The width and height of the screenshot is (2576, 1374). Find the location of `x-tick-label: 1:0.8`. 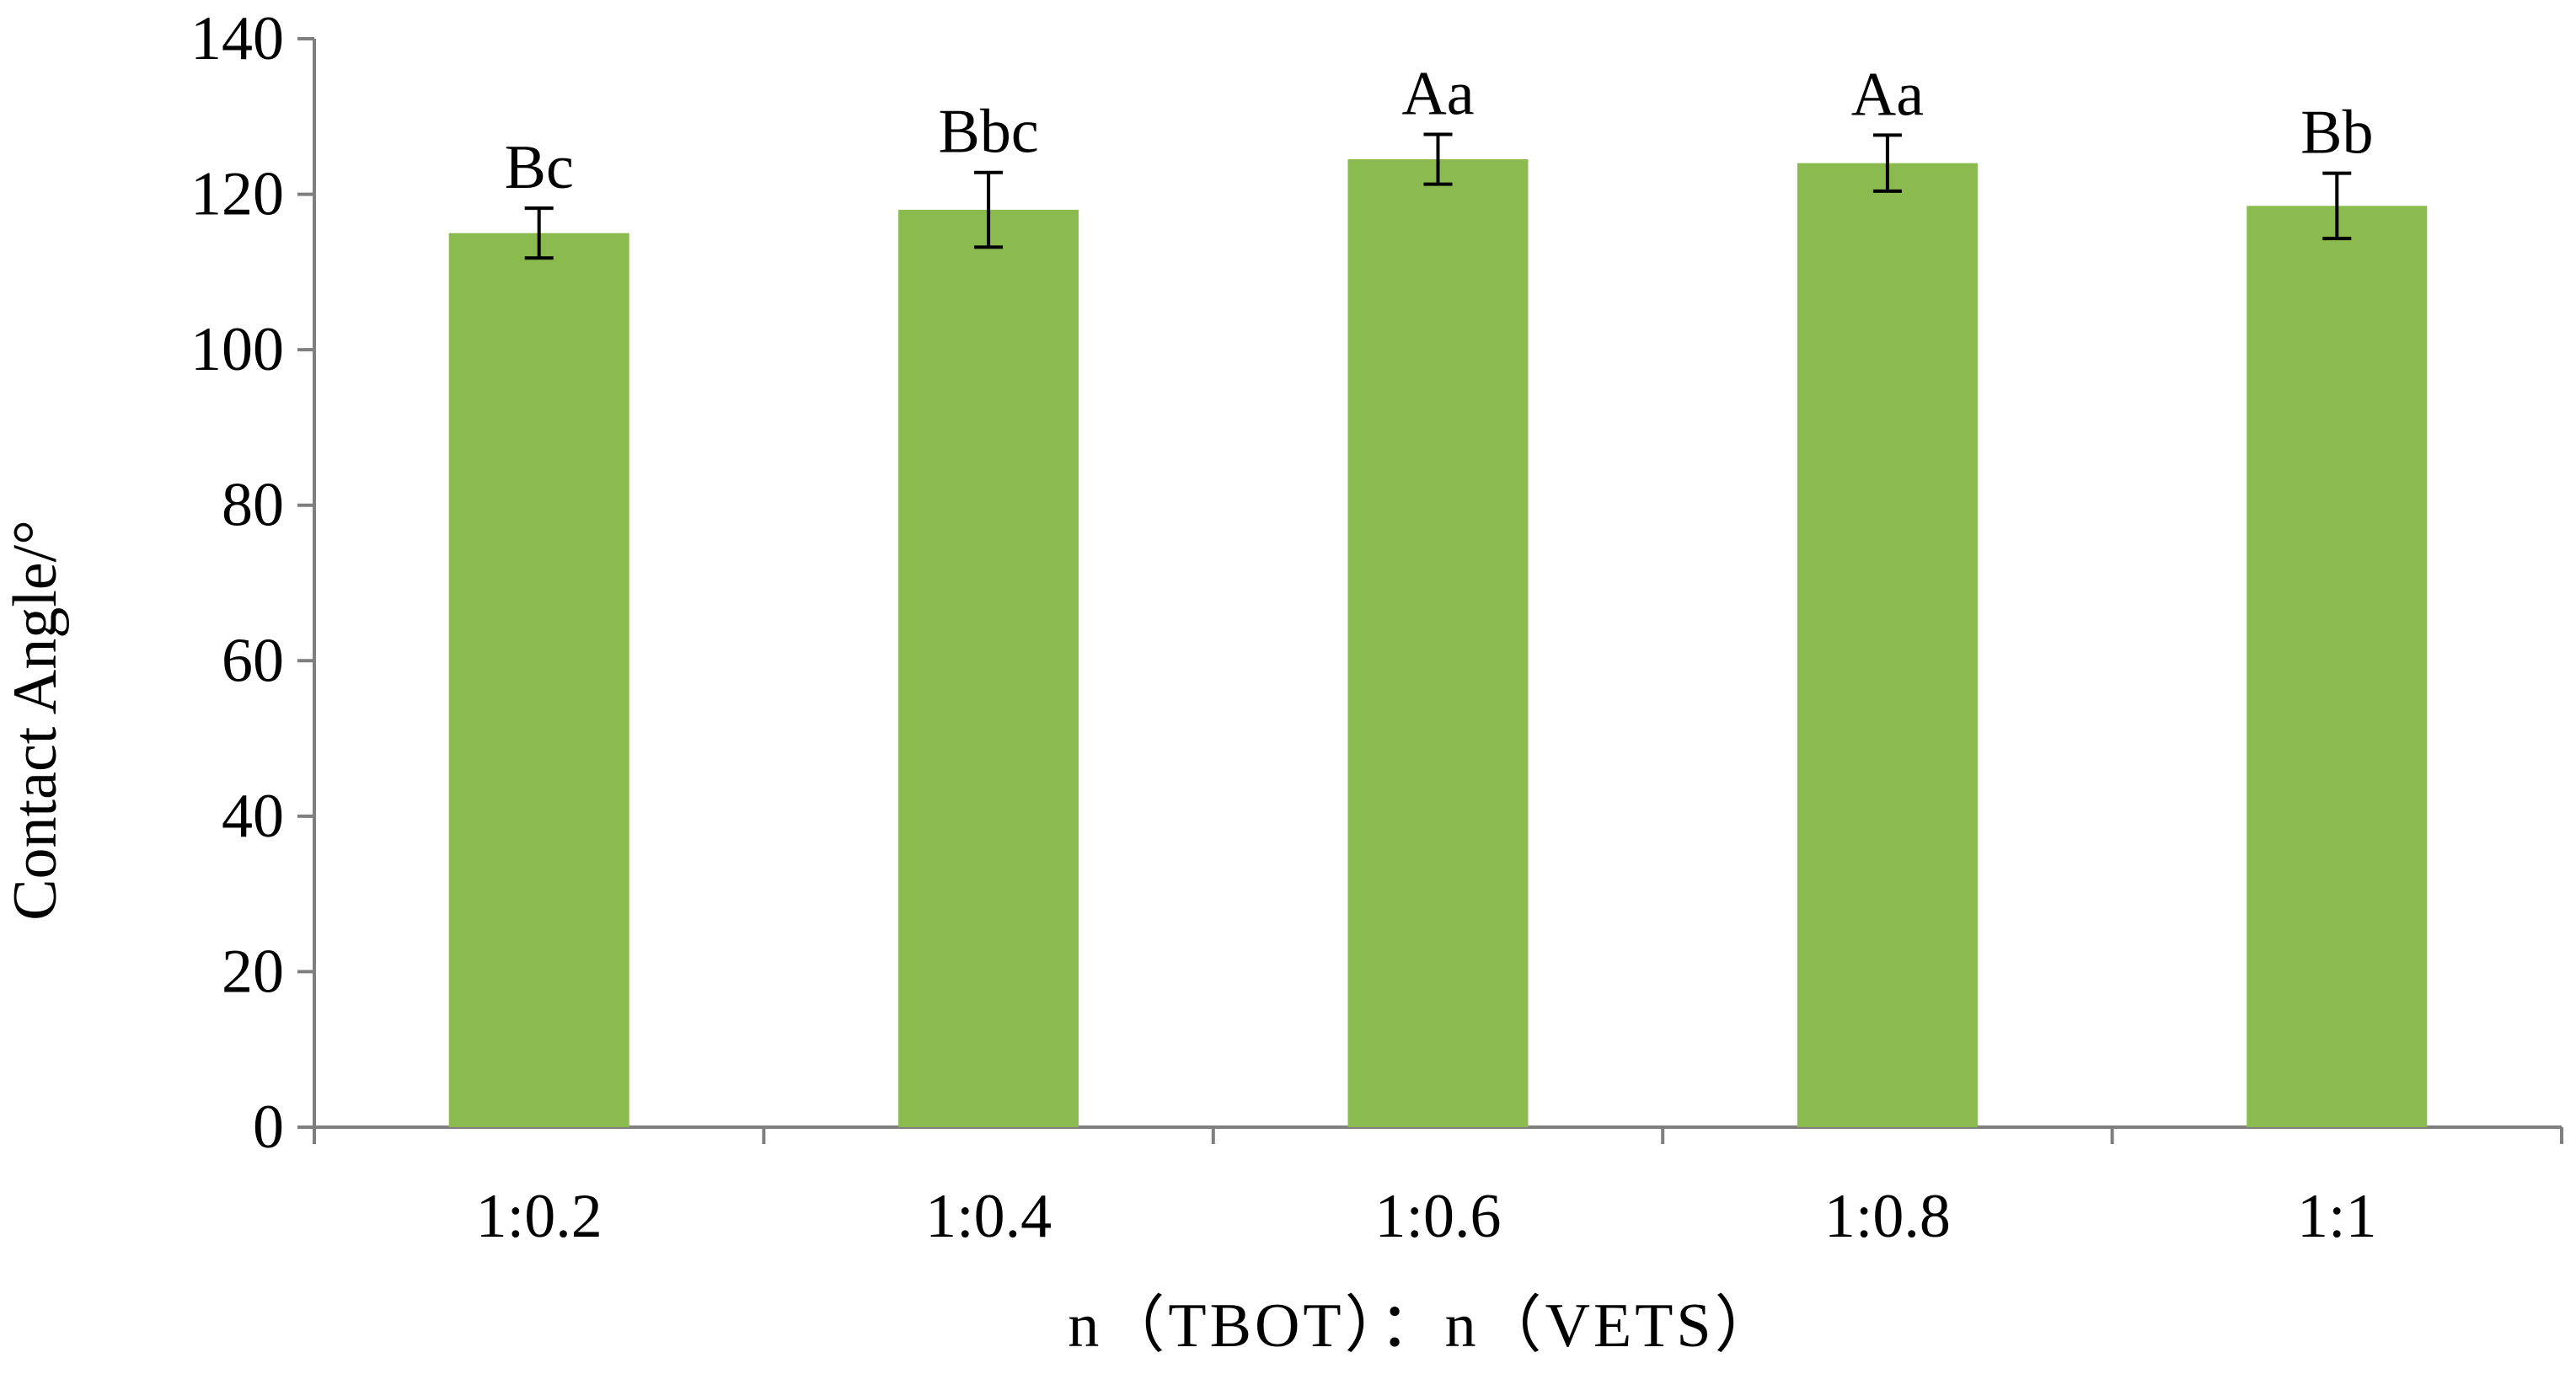

x-tick-label: 1:0.8 is located at coordinates (1888, 1216).